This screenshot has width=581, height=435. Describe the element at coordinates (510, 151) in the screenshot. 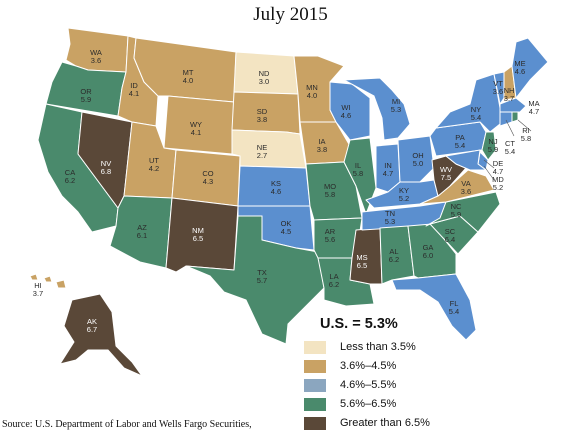

I see `svg-text: 5.4` at that location.